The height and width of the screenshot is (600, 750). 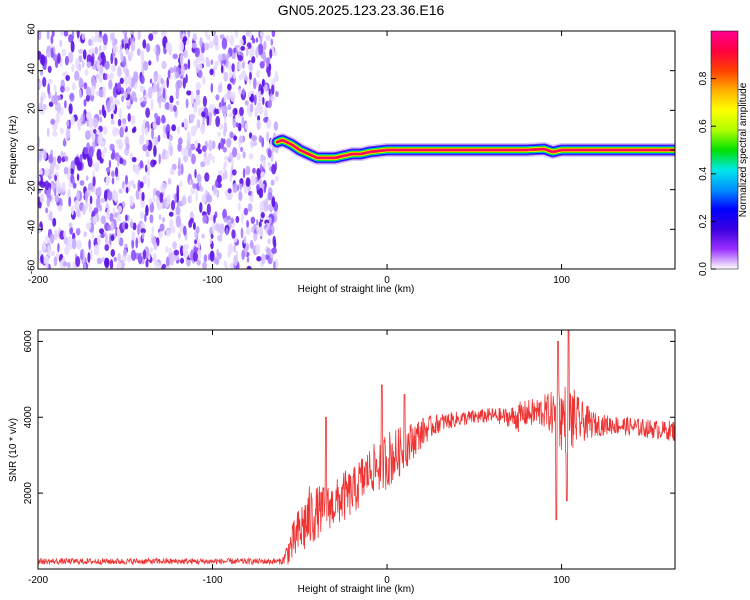 I want to click on y-tick-label: -40, so click(x=32, y=227).